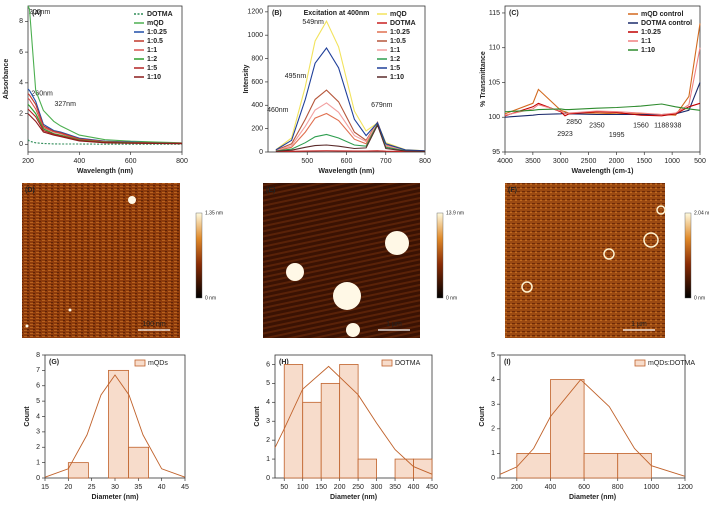  Describe the element at coordinates (685, 487) in the screenshot. I see `x-tick-label: 1200` at that location.